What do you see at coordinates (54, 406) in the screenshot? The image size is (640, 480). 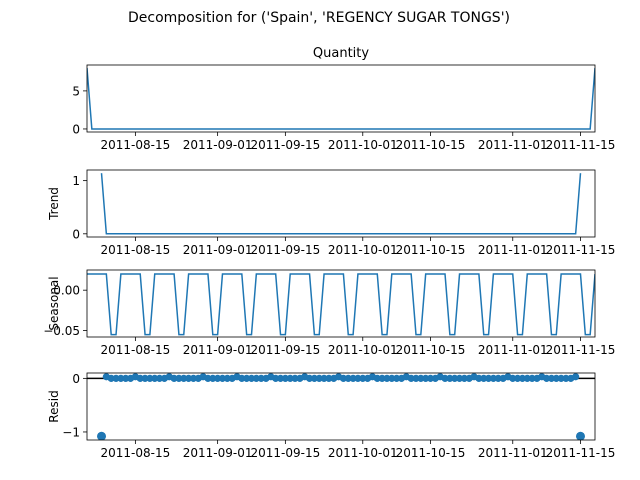 I see `y-axis-label: Resid` at bounding box center [54, 406].